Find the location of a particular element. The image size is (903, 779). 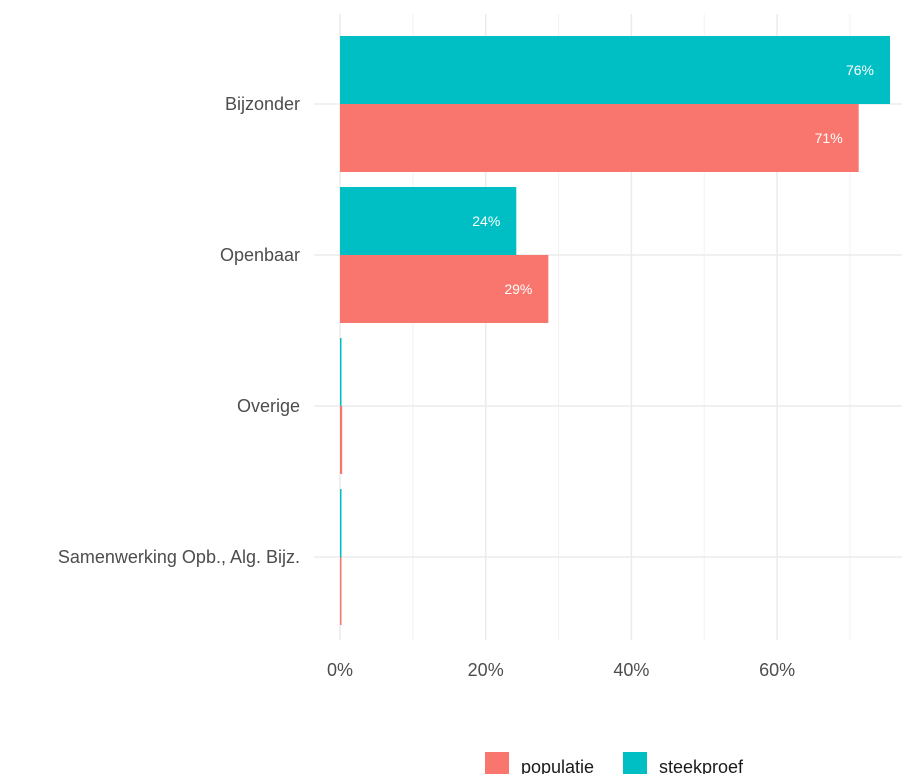

x-tick-label: 20% is located at coordinates (486, 670).